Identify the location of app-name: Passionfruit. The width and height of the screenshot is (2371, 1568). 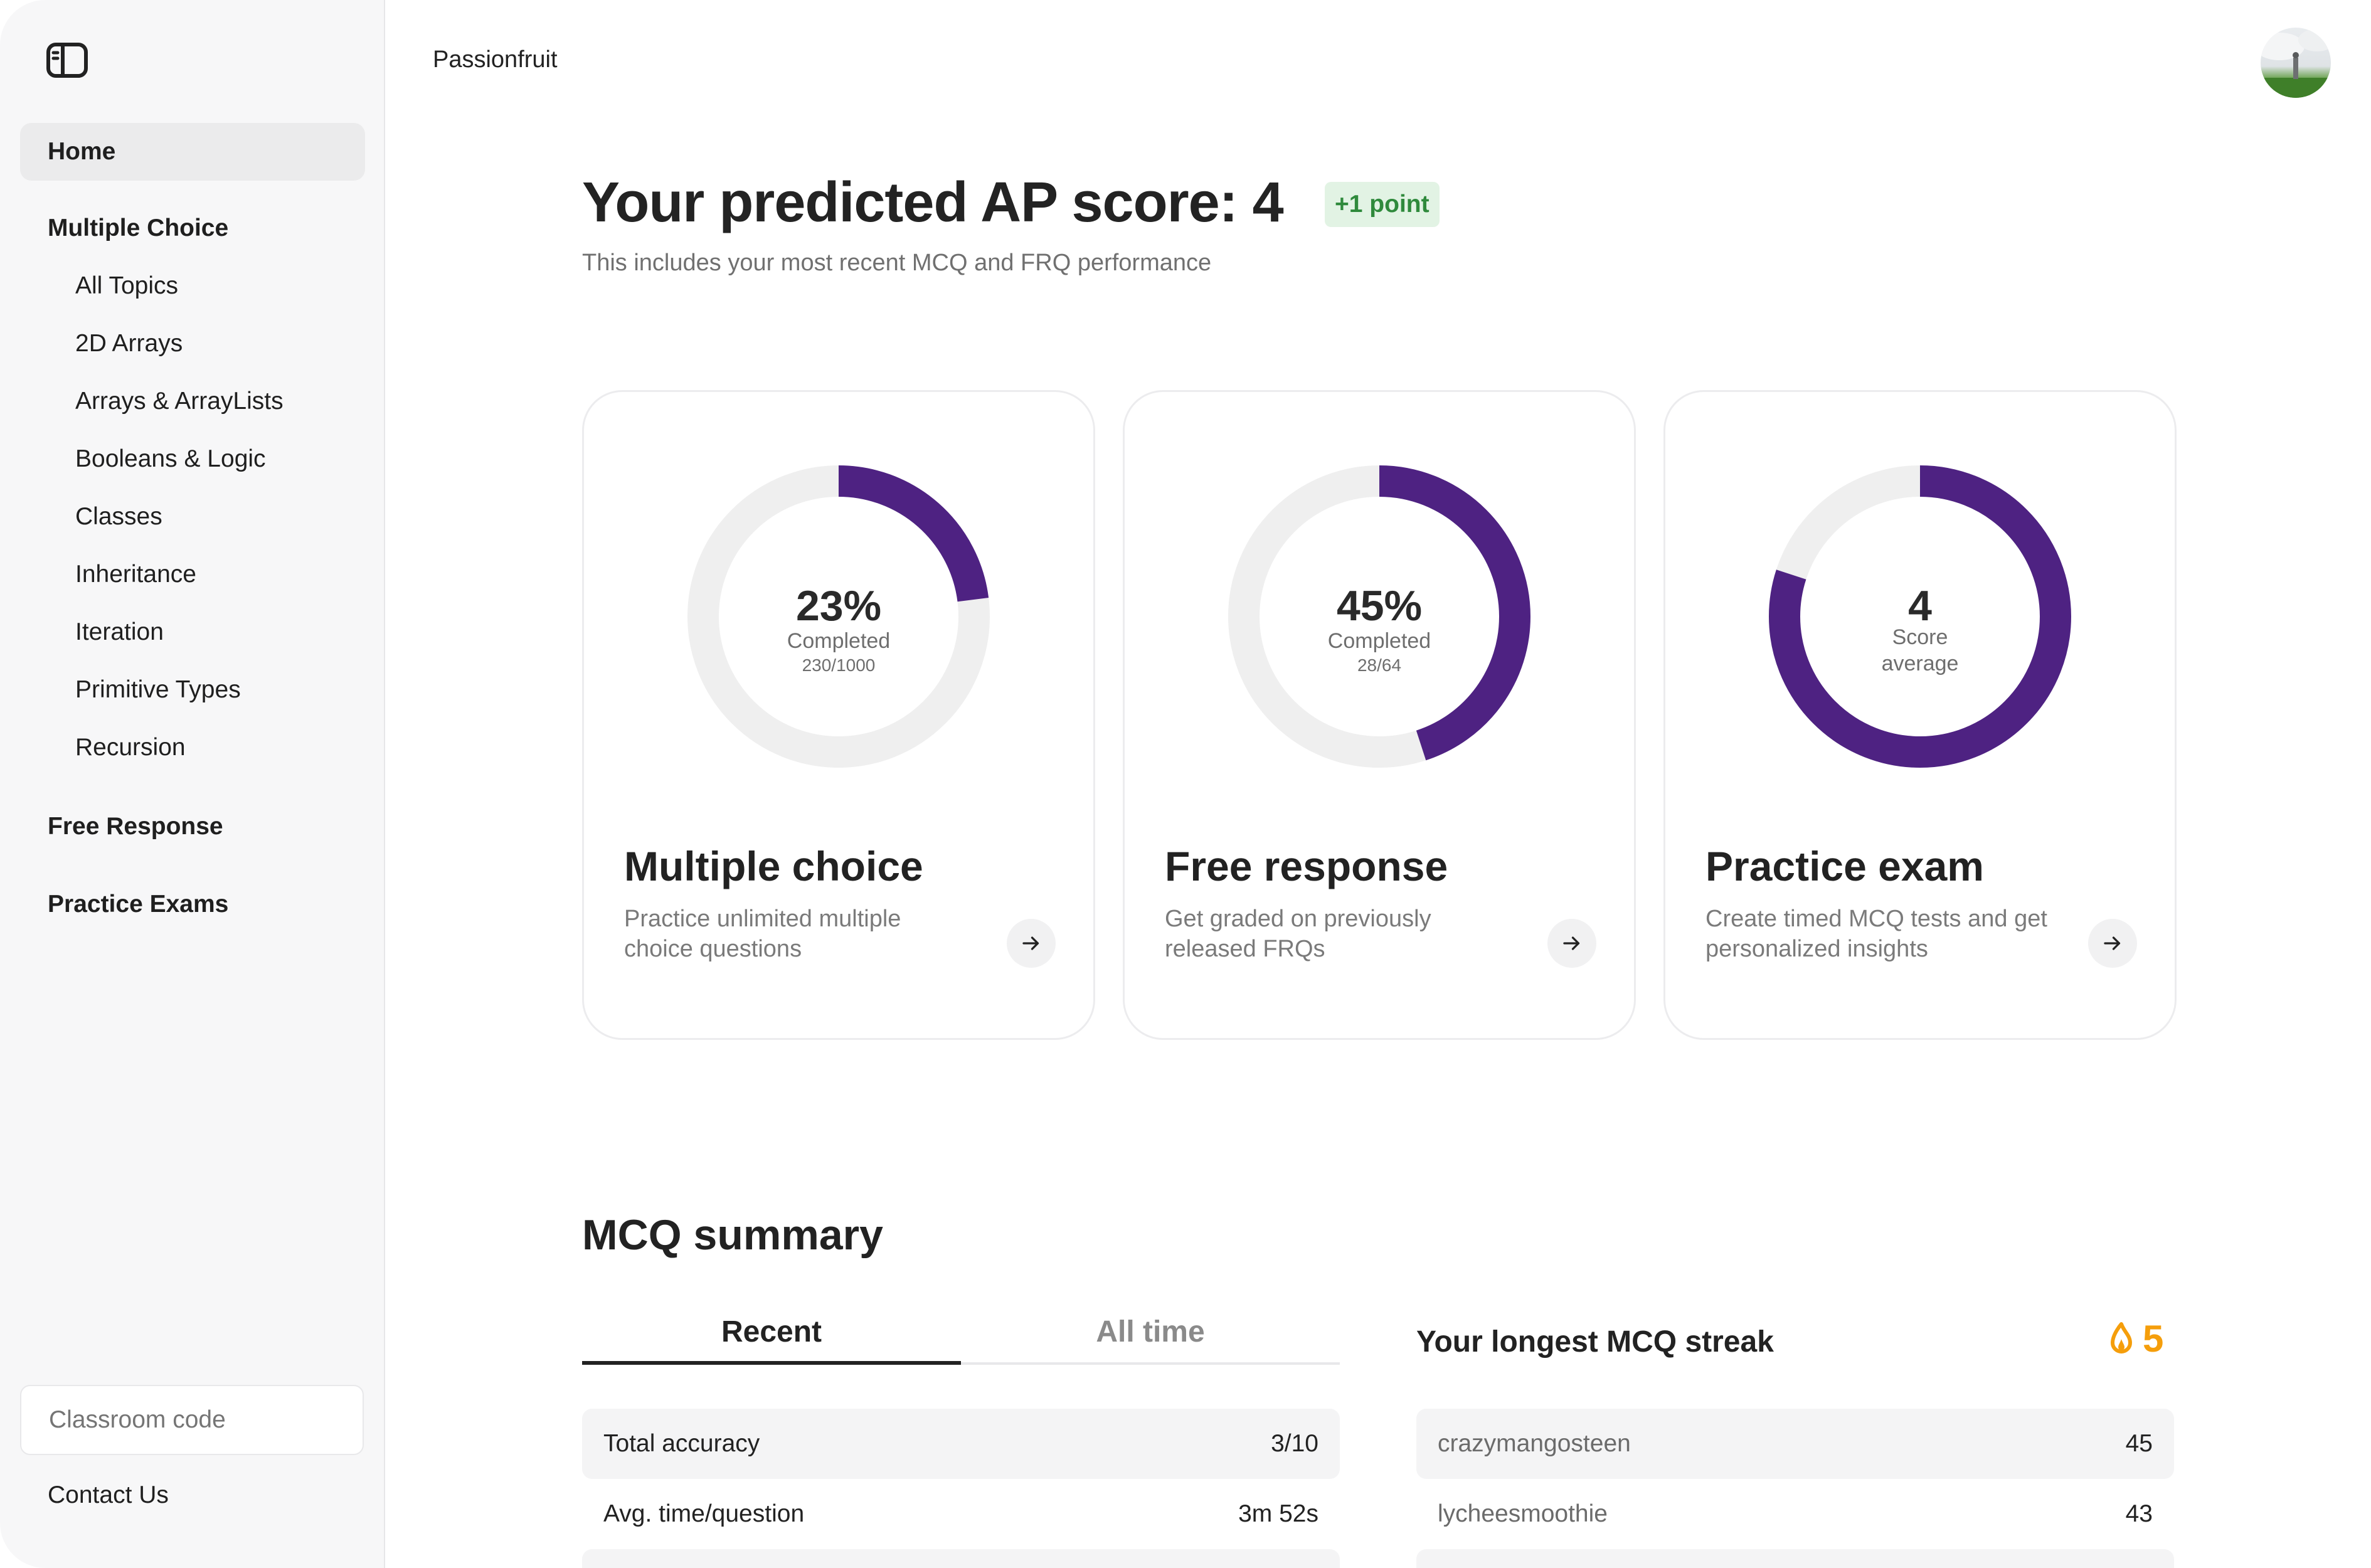
(495, 59).